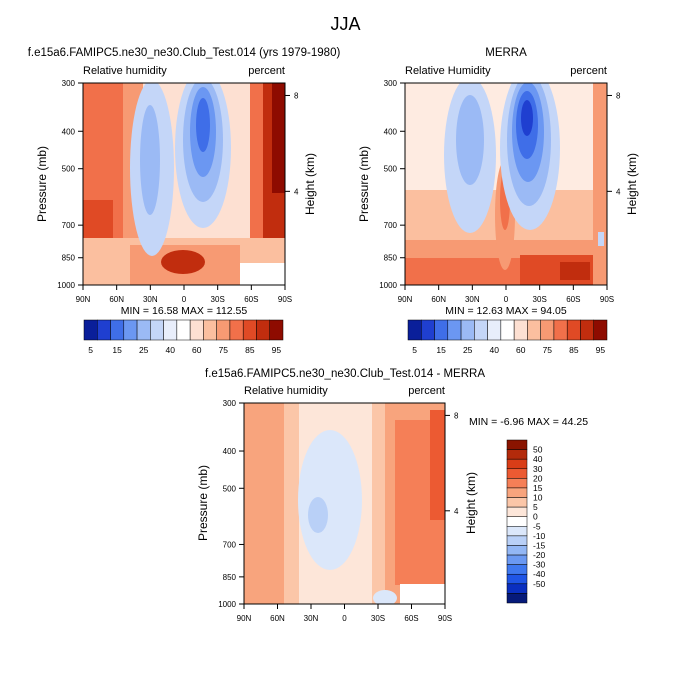 The height and width of the screenshot is (690, 691). What do you see at coordinates (278, 138) in the screenshot?
I see `moist-region-sh-max` at bounding box center [278, 138].